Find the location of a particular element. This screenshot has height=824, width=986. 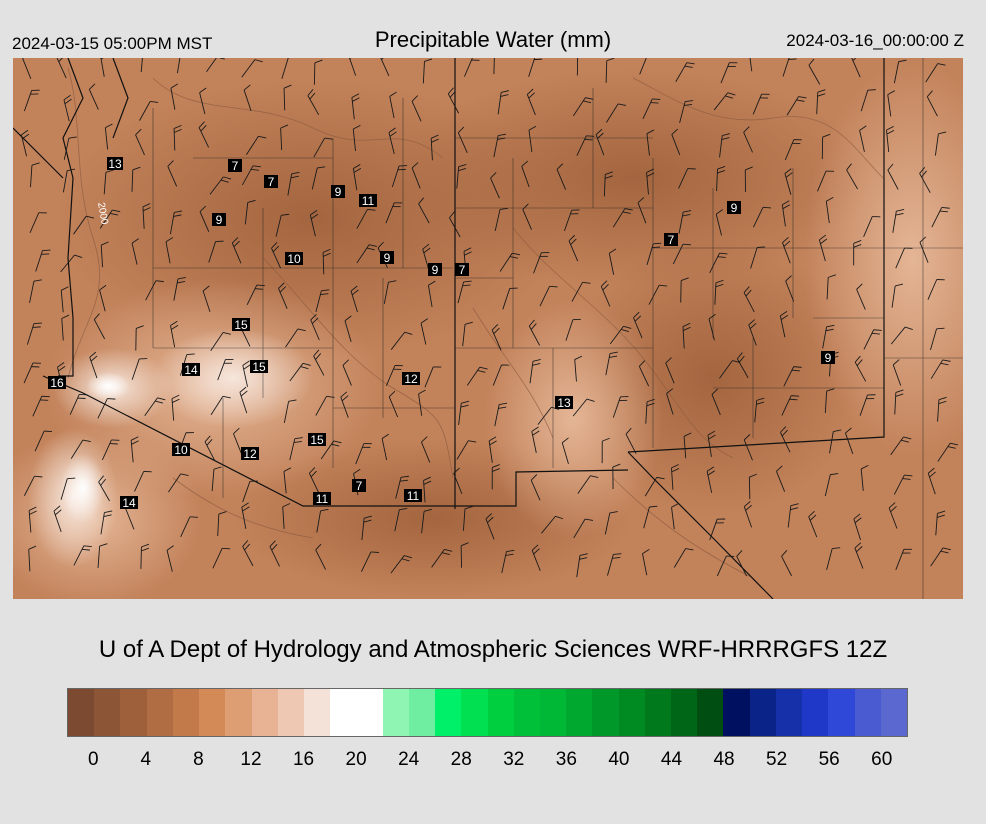

station-pw-marker: 7 is located at coordinates (359, 486).